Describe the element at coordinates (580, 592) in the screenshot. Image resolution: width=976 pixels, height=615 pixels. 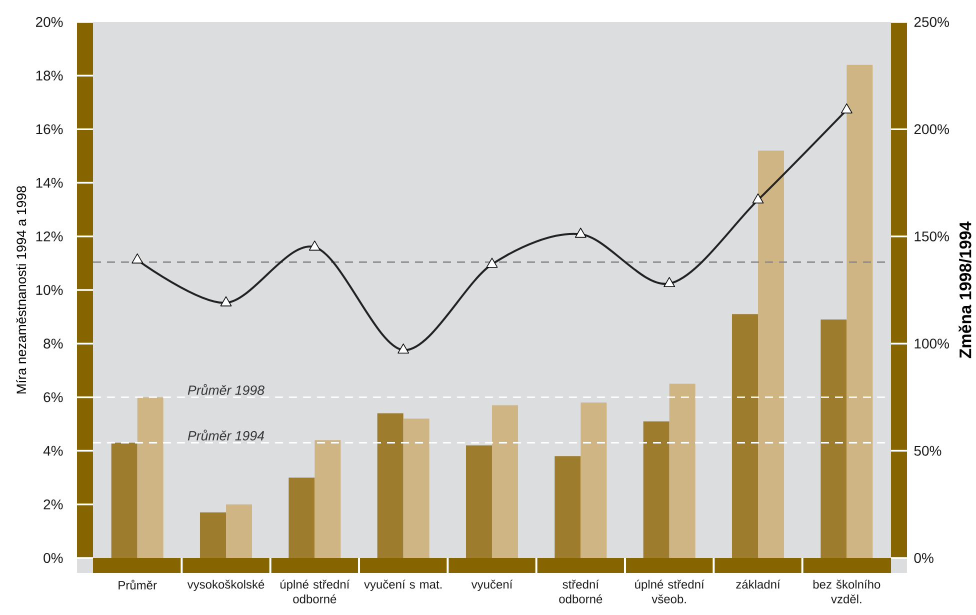
I see `x-tick-label: střední odborné` at that location.